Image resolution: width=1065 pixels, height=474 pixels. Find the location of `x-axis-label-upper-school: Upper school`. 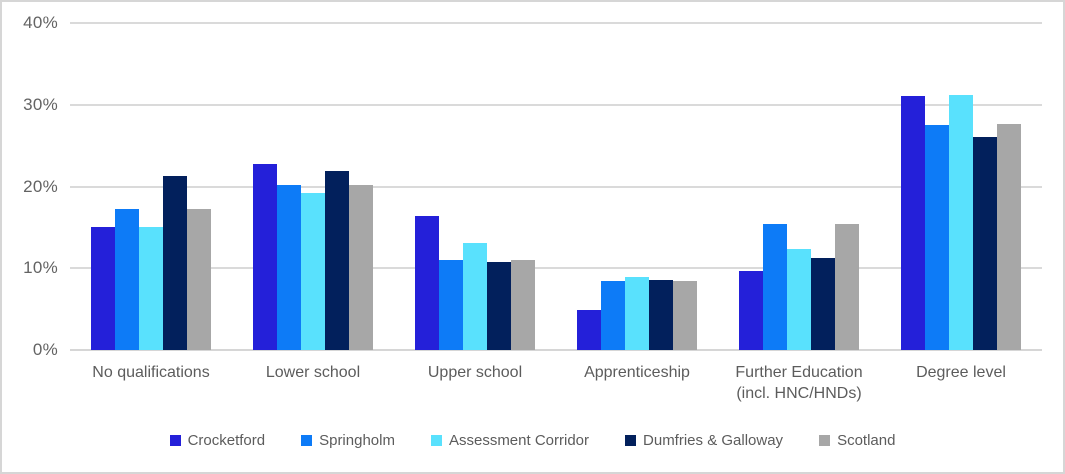

x-axis-label-upper-school: Upper school is located at coordinates (475, 372).